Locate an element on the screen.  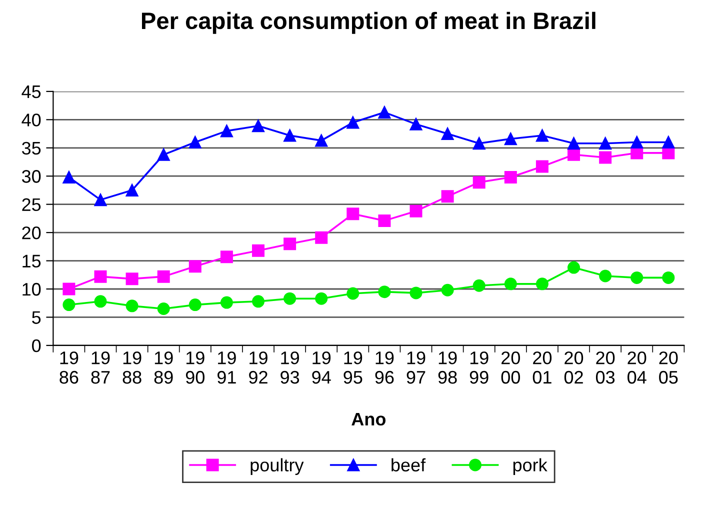
y-tick-label: 25 is located at coordinates (31, 205).